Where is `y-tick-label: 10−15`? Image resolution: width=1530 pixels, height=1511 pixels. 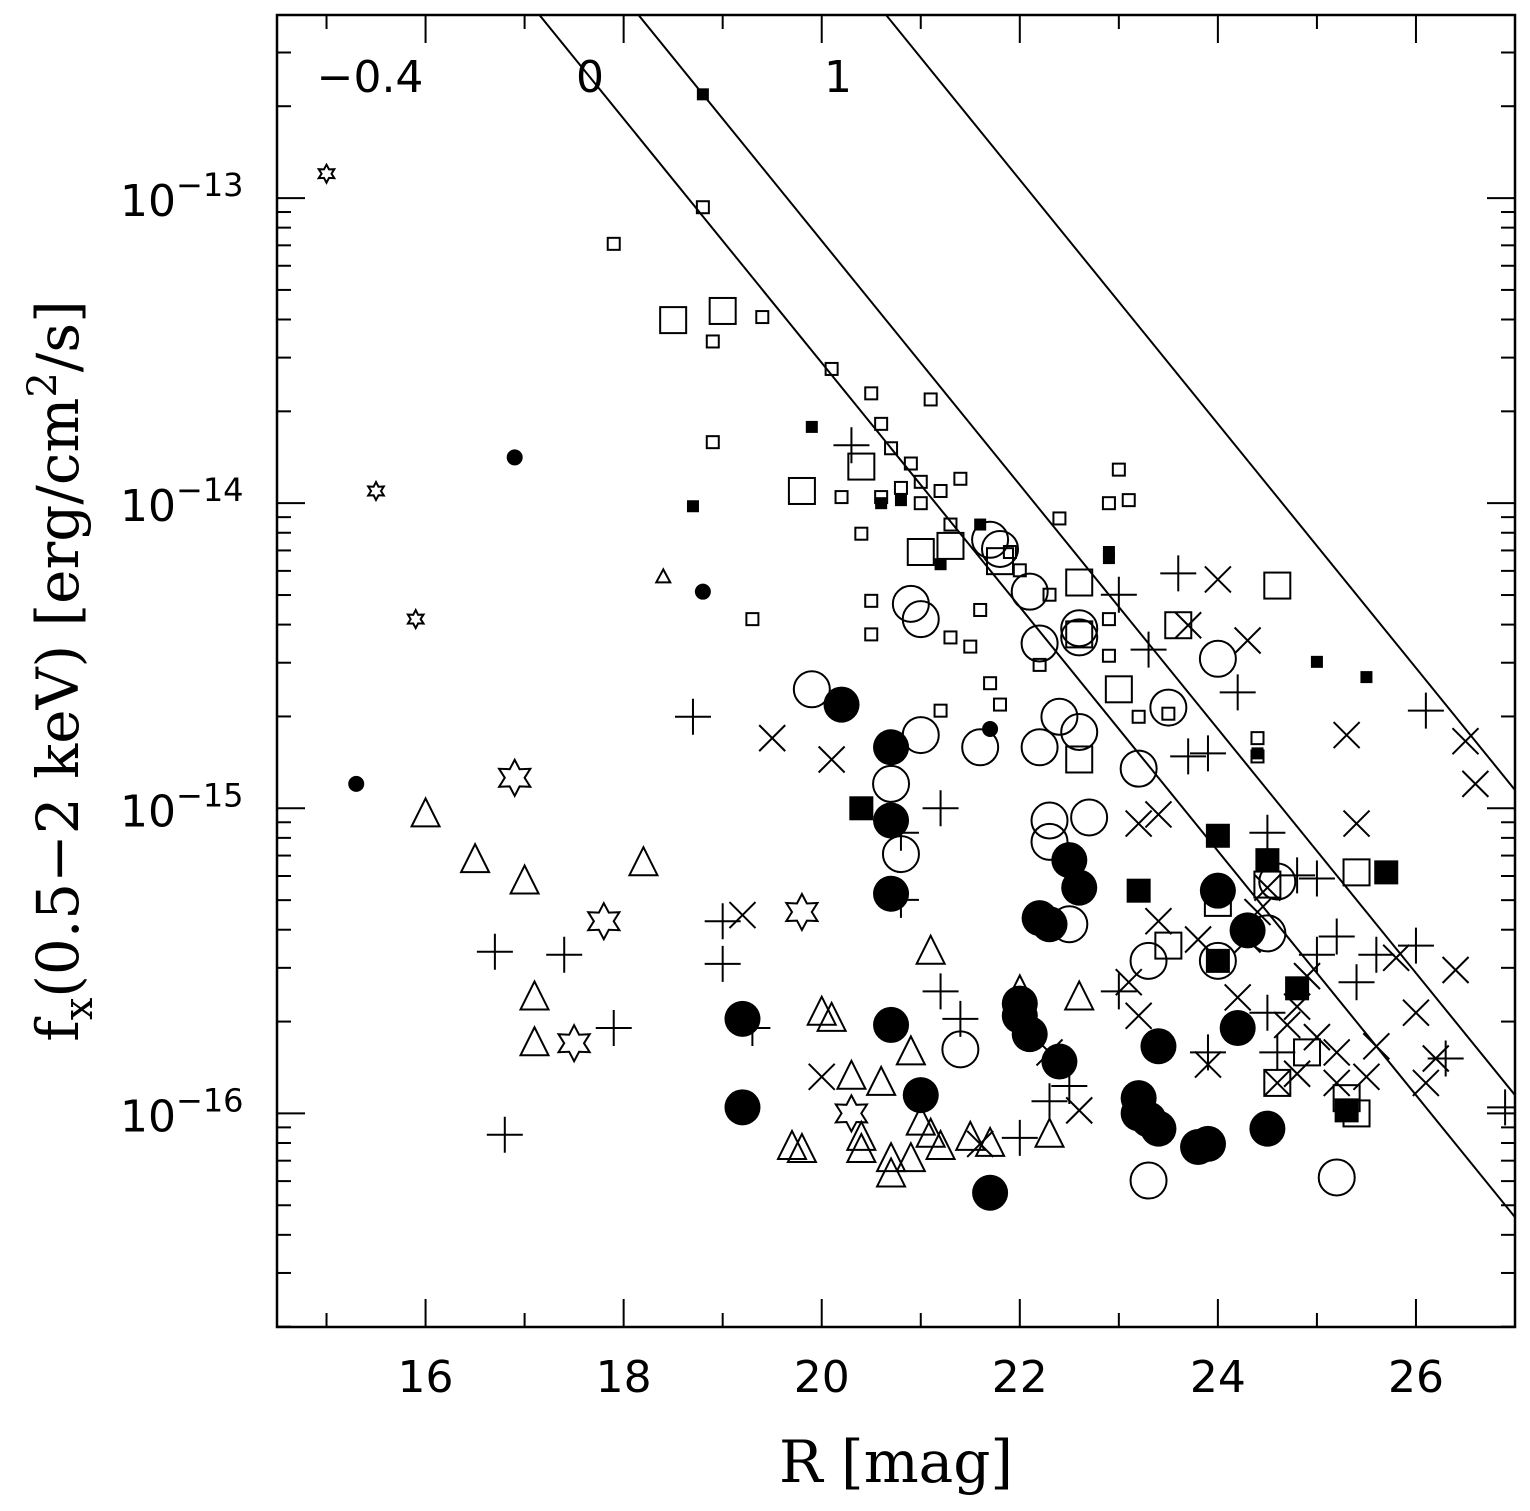
y-tick-label: 10−15 is located at coordinates (182, 806).